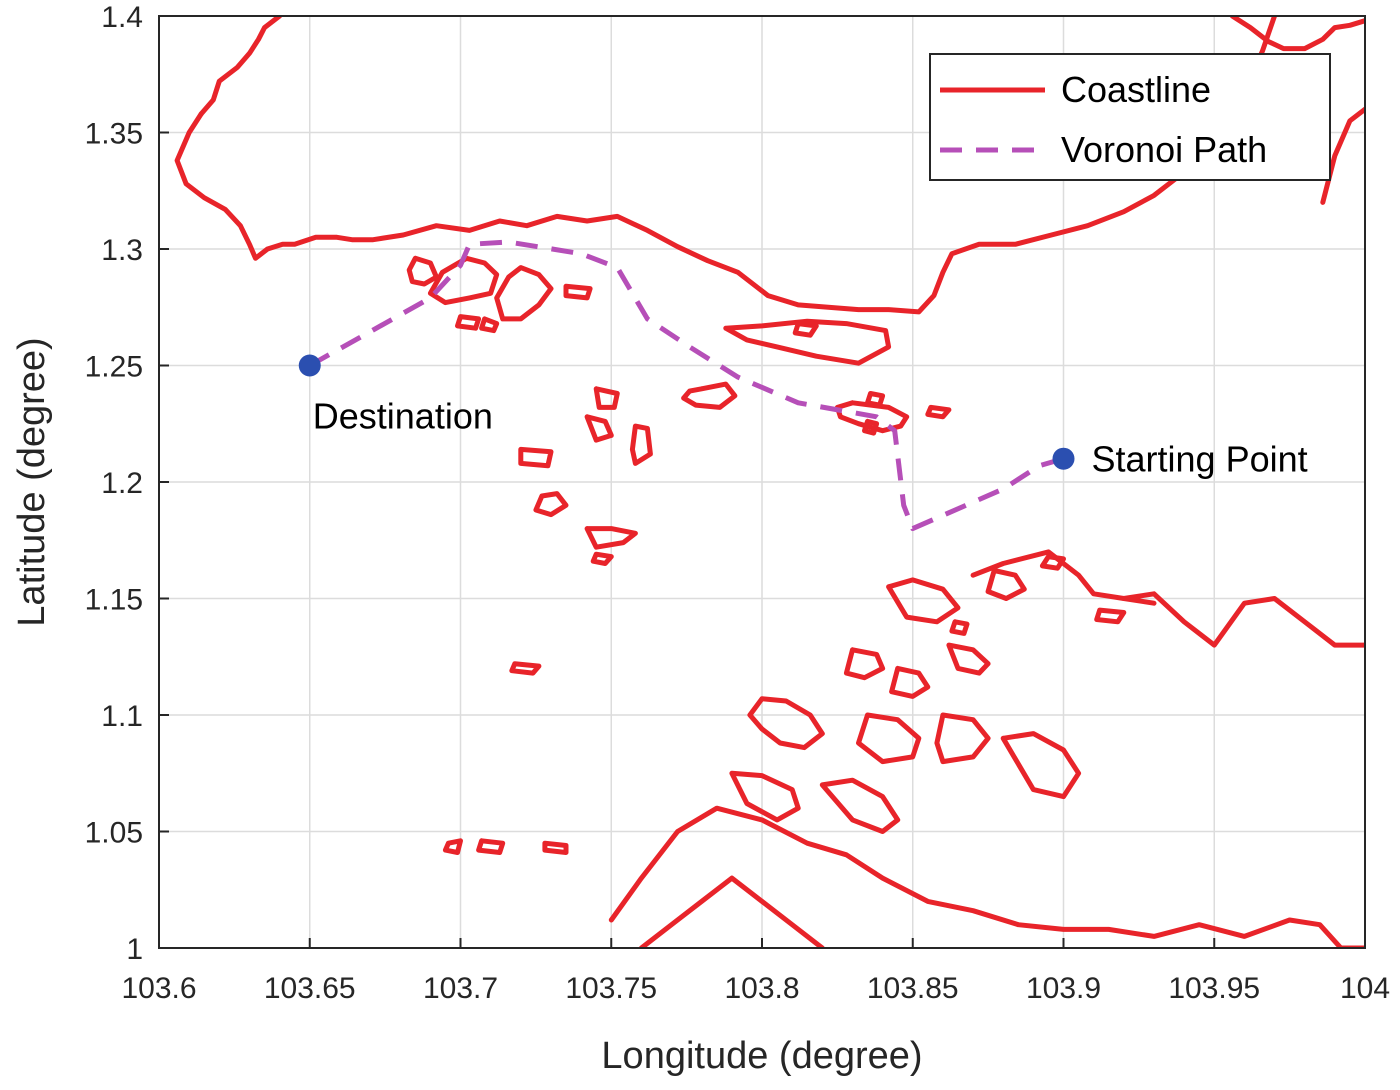 Image resolution: width=1400 pixels, height=1090 pixels. What do you see at coordinates (122, 17) in the screenshot?
I see `y-tick-label: 1.4` at bounding box center [122, 17].